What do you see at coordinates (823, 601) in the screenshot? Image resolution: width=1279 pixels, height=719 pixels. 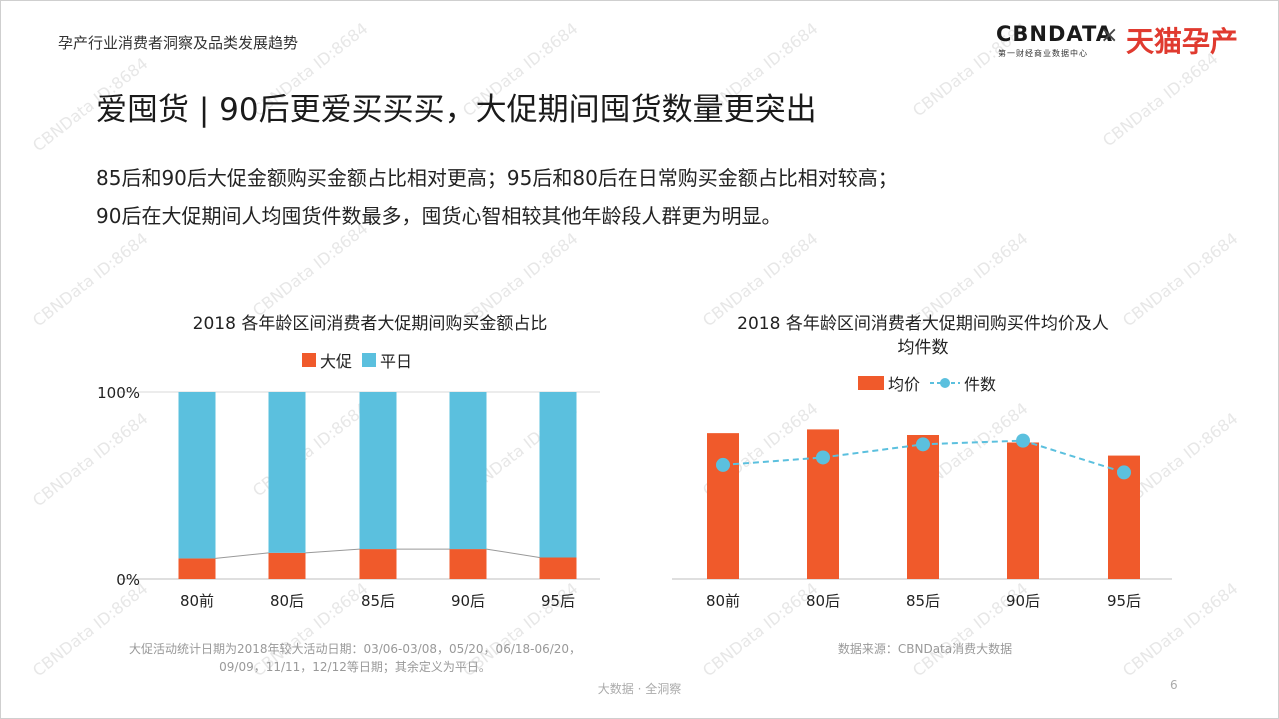 I see `chart2-category-label: 80后` at bounding box center [823, 601].